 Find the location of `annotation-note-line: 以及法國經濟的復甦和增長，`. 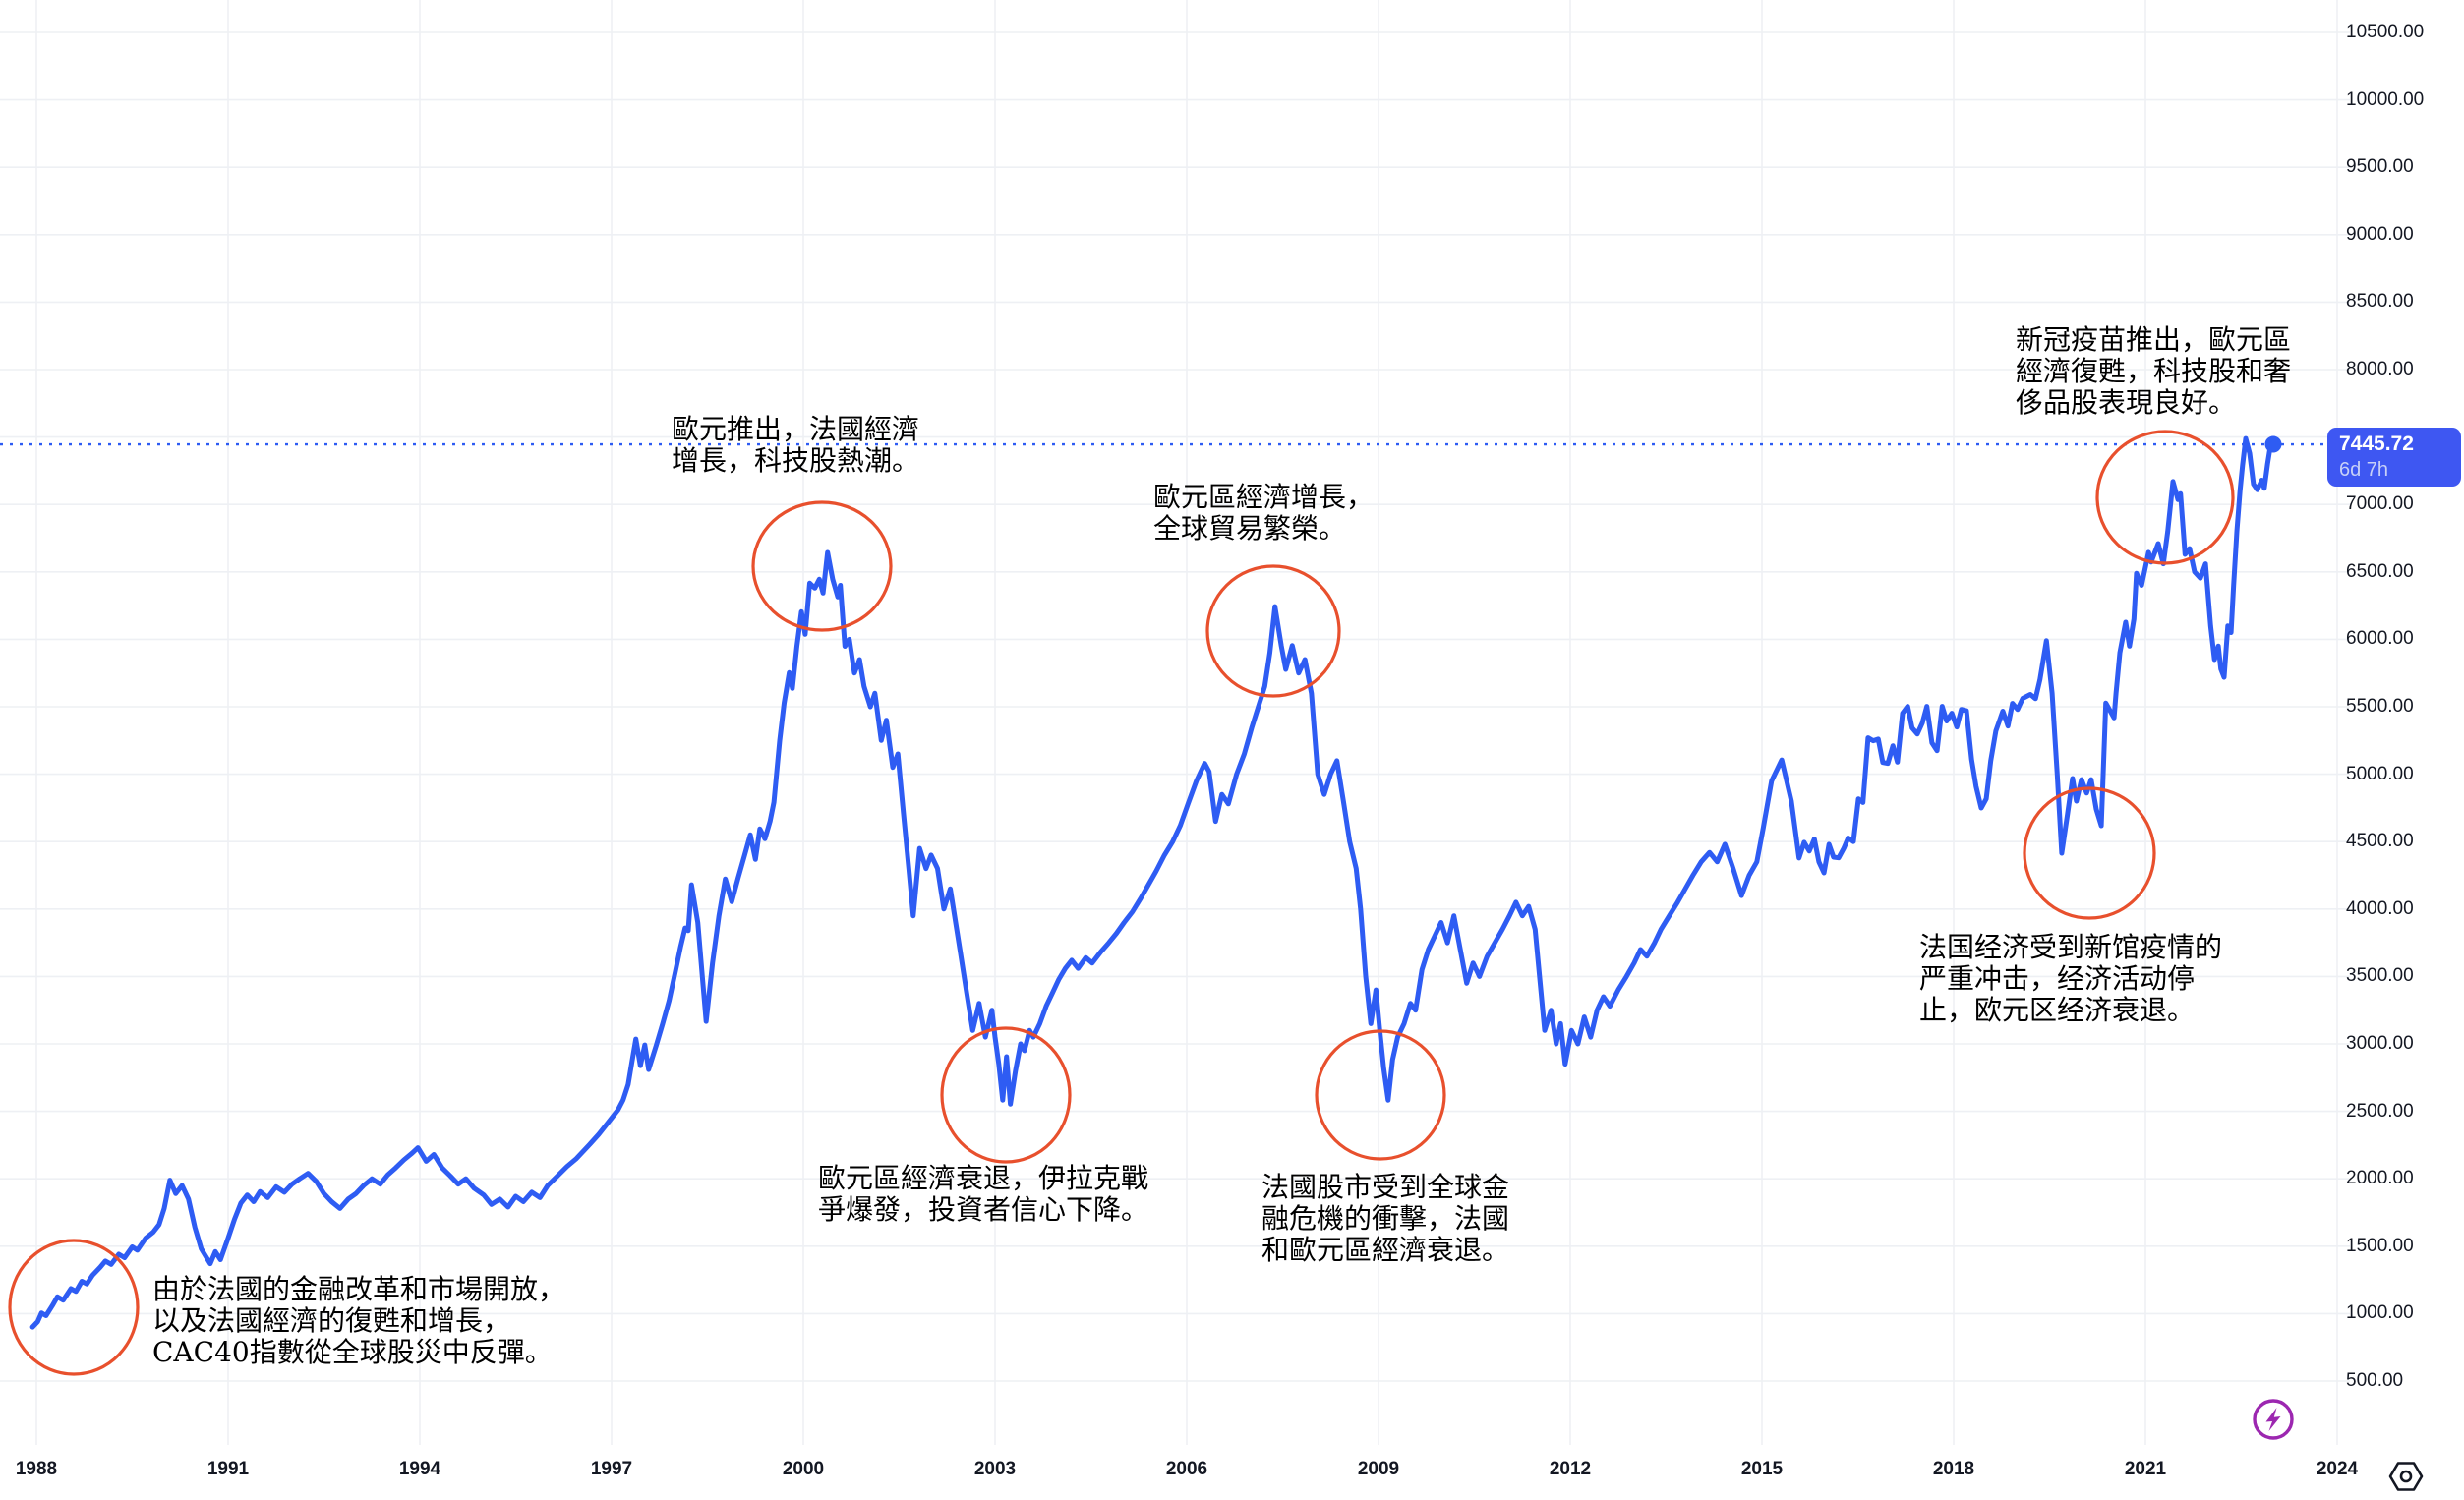

annotation-note-line: 以及法國經濟的復甦和增長， is located at coordinates (331, 1320).